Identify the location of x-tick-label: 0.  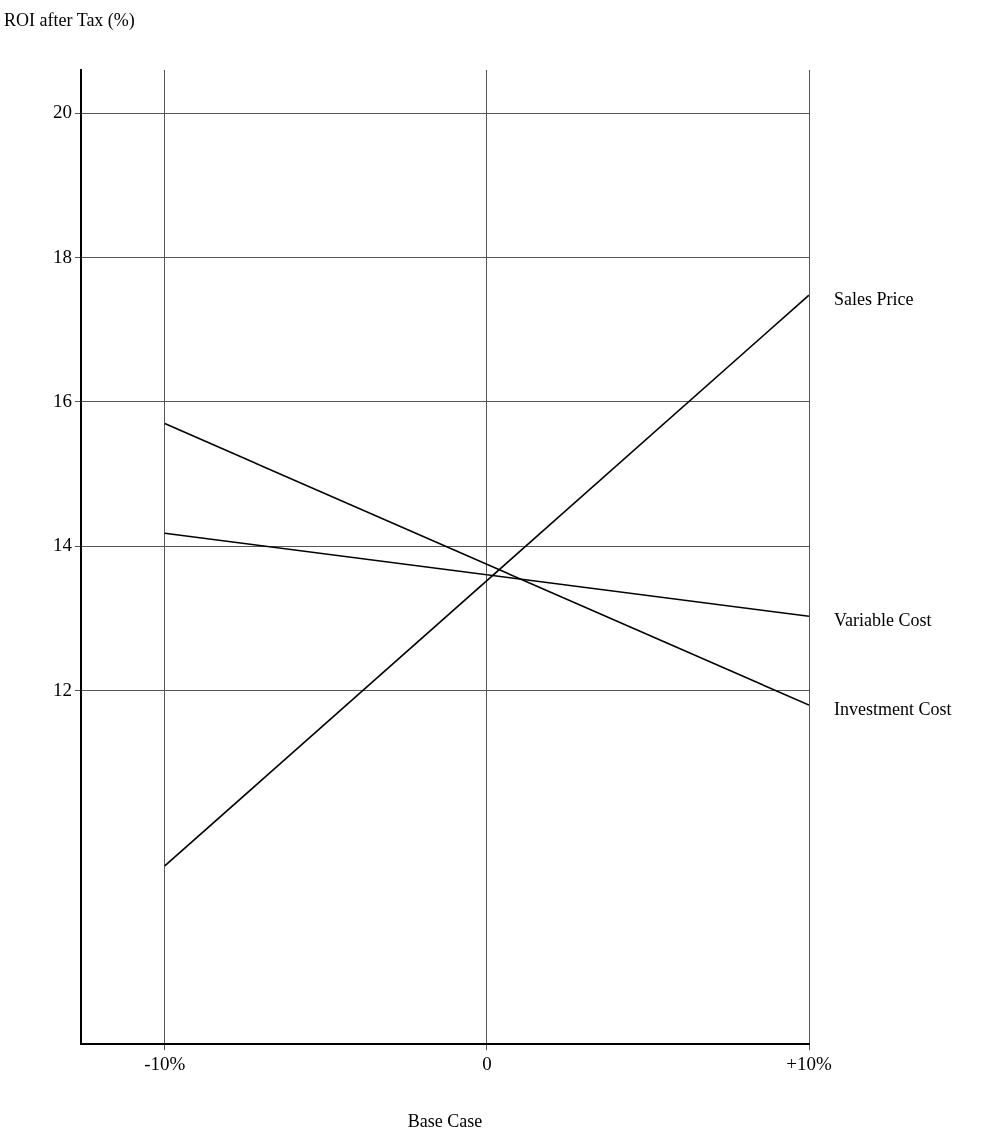
(487, 1063).